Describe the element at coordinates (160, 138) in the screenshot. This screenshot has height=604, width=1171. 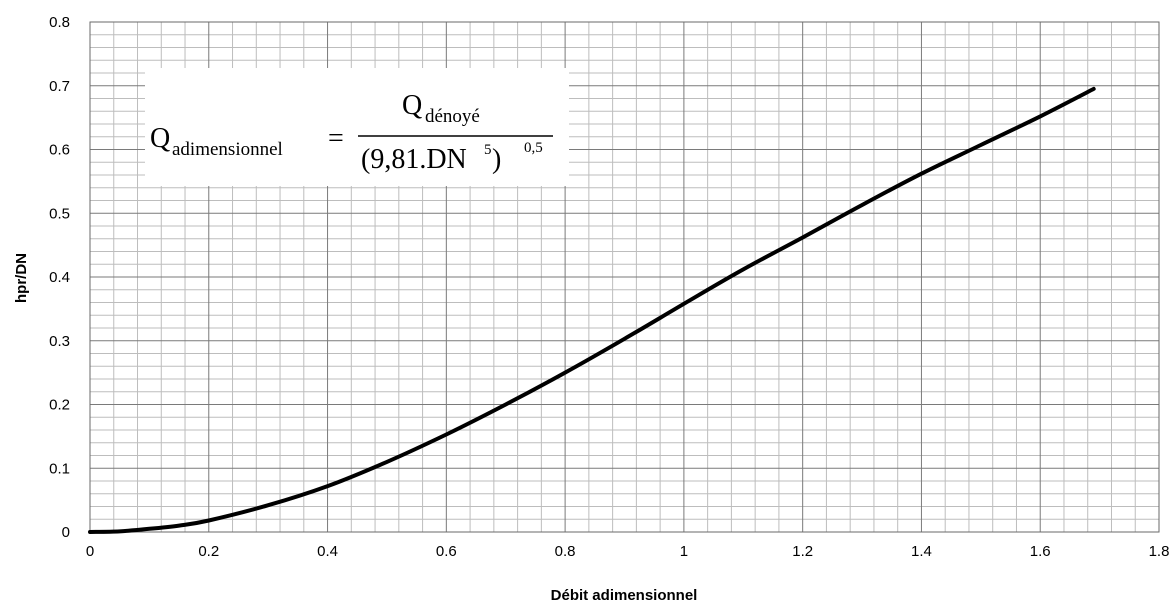
I see `formula-lhs-main: Q` at that location.